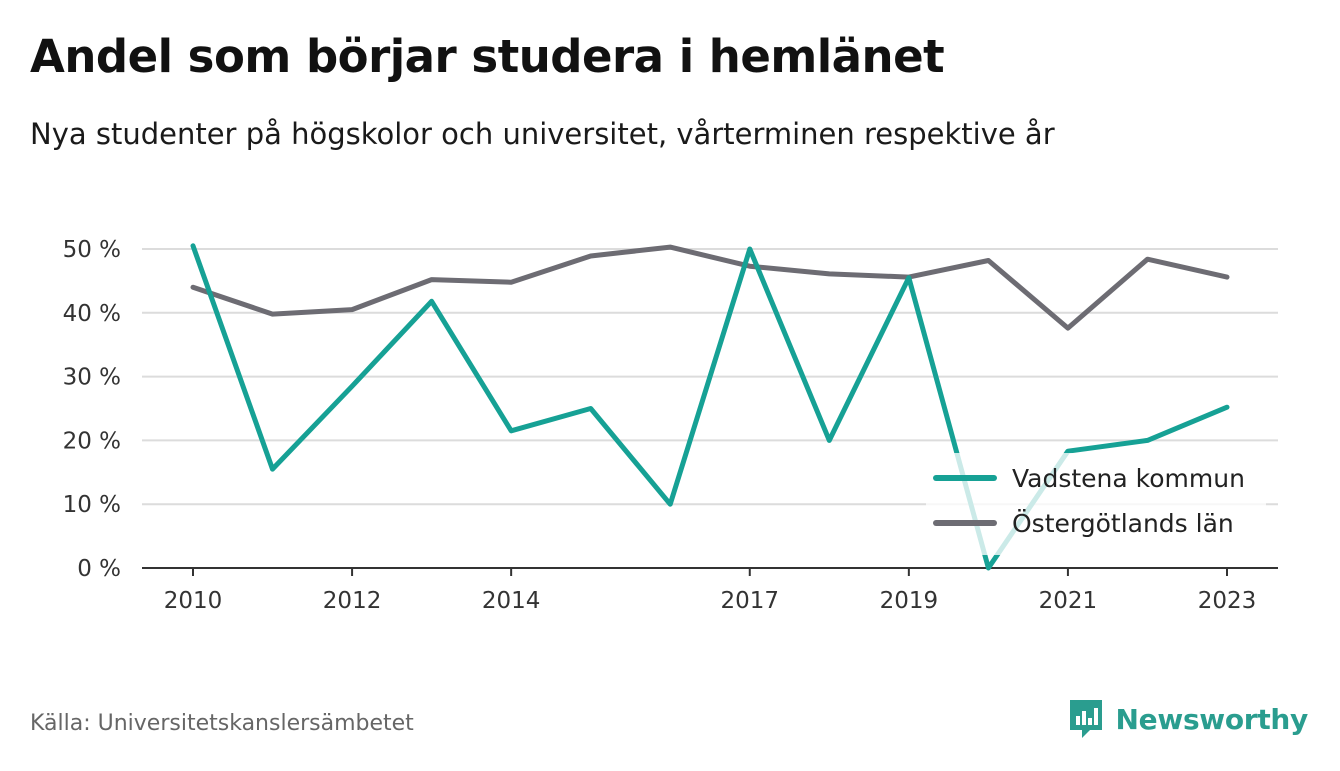 This screenshot has height=771, width=1340. What do you see at coordinates (909, 601) in the screenshot?
I see `x-tick-label: 2019` at bounding box center [909, 601].